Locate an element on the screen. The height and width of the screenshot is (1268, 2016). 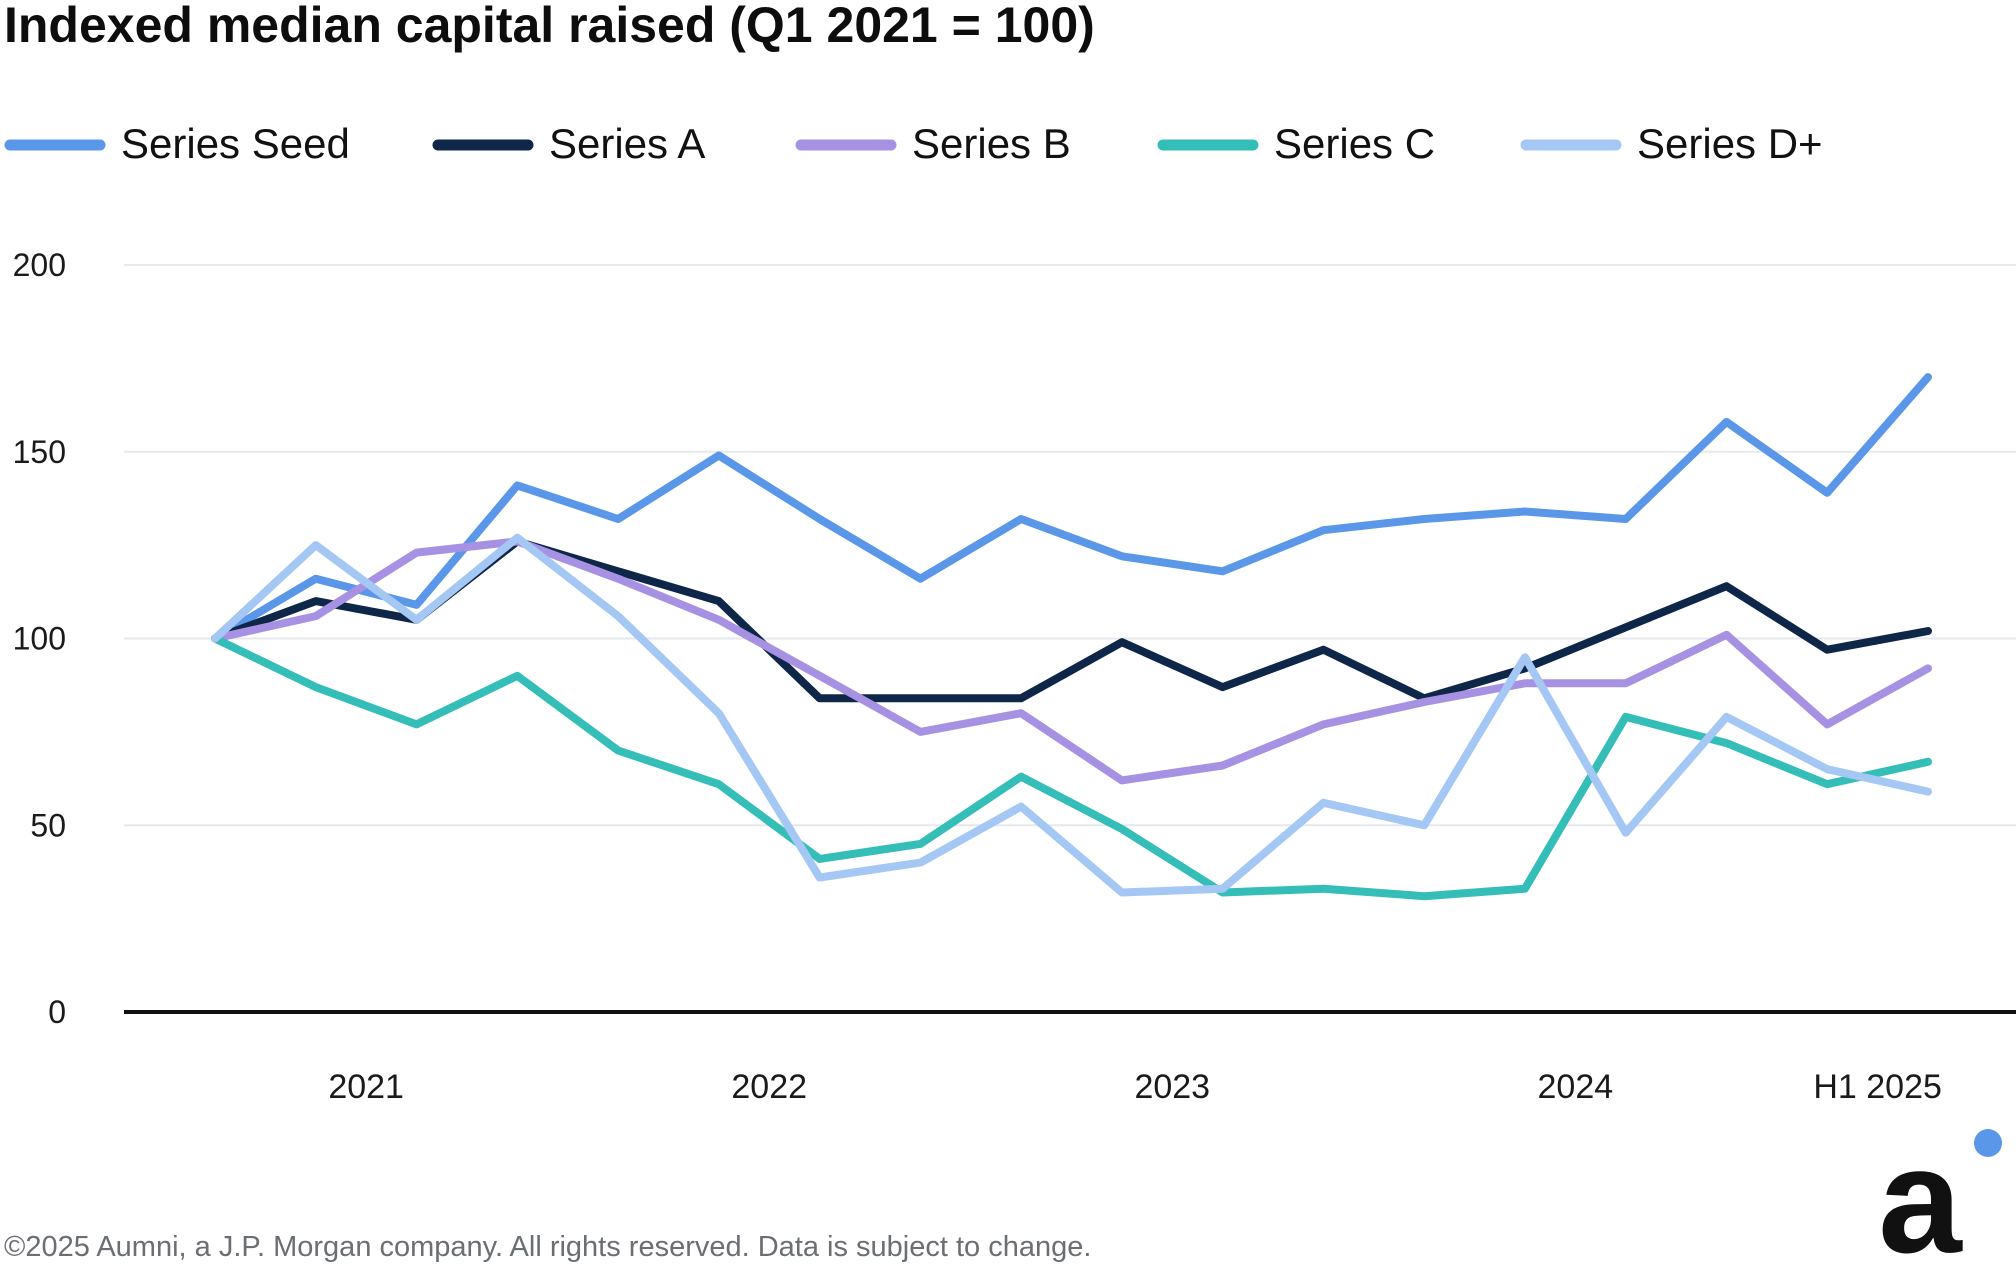
y-tick-label: 100 is located at coordinates (39, 639).